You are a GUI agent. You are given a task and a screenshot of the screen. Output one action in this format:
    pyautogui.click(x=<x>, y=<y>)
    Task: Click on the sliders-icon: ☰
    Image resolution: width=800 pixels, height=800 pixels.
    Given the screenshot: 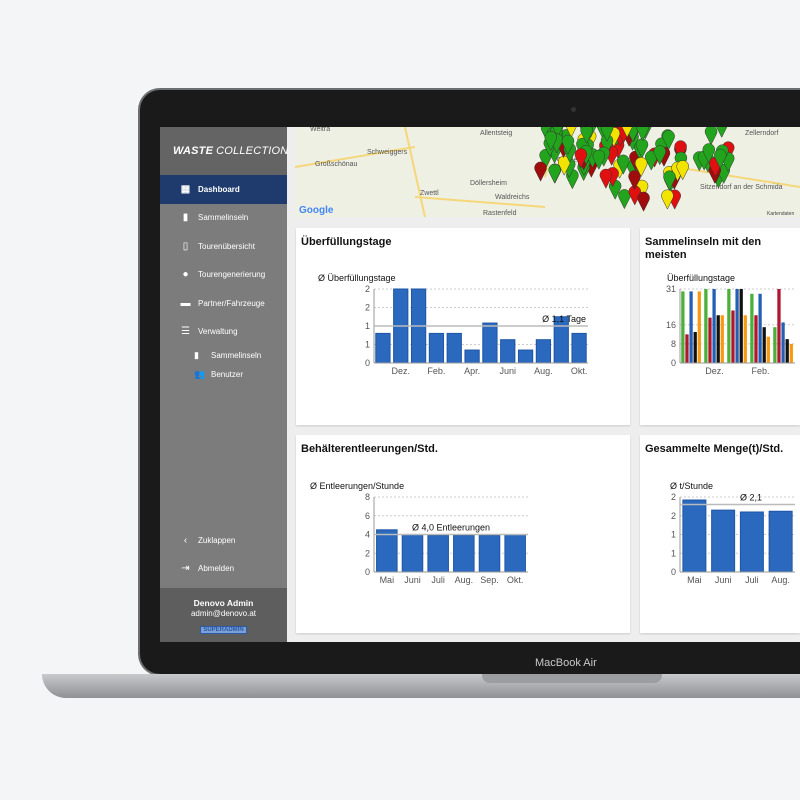 What is the action you would take?
    pyautogui.click(x=185, y=332)
    